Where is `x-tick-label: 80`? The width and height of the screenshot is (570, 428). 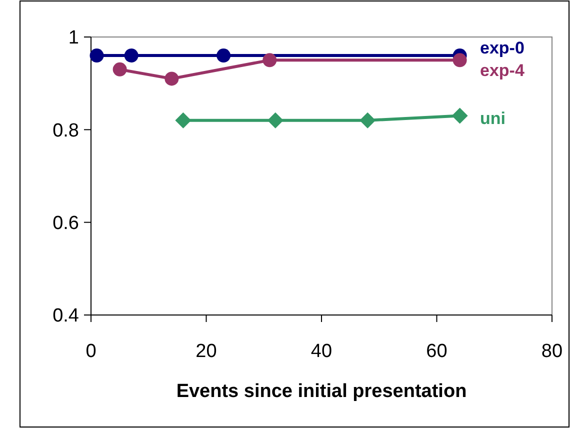
x-tick-label: 80 is located at coordinates (552, 351).